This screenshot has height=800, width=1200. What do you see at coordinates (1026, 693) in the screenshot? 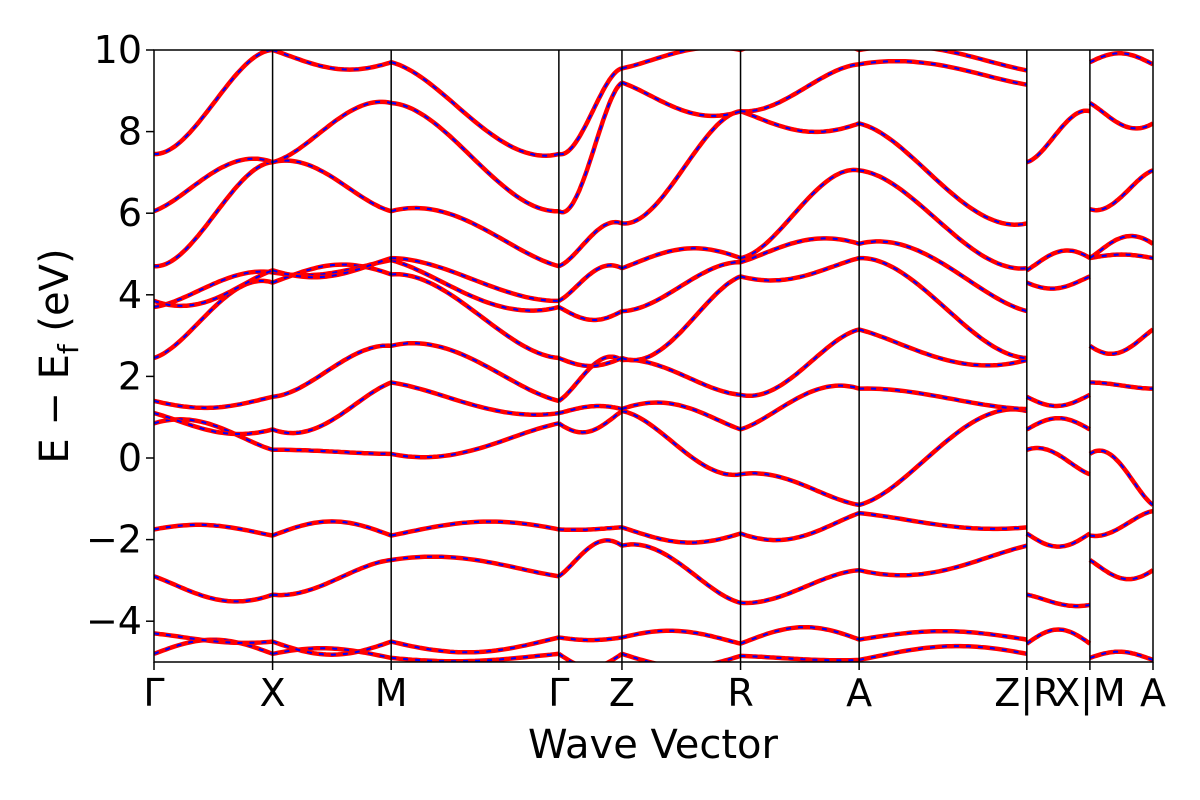
I see `x-tick-label: Z|R` at bounding box center [1026, 693].